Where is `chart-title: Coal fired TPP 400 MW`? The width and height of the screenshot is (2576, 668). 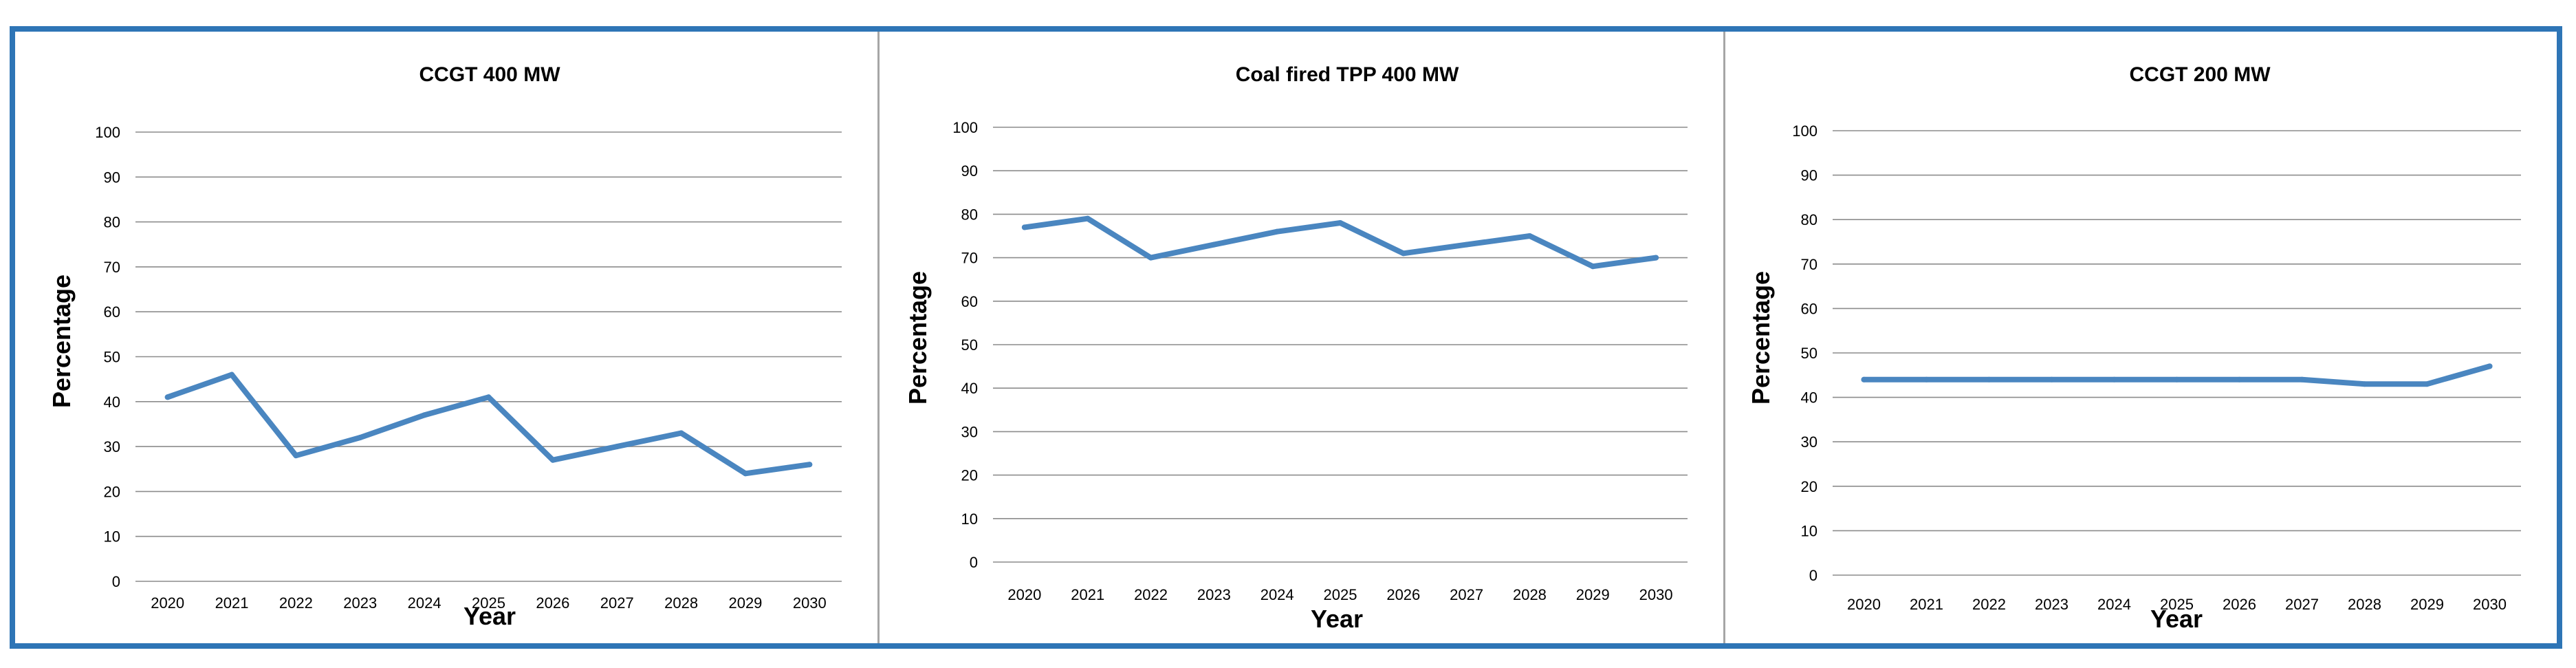 chart-title: Coal fired TPP 400 MW is located at coordinates (1347, 74).